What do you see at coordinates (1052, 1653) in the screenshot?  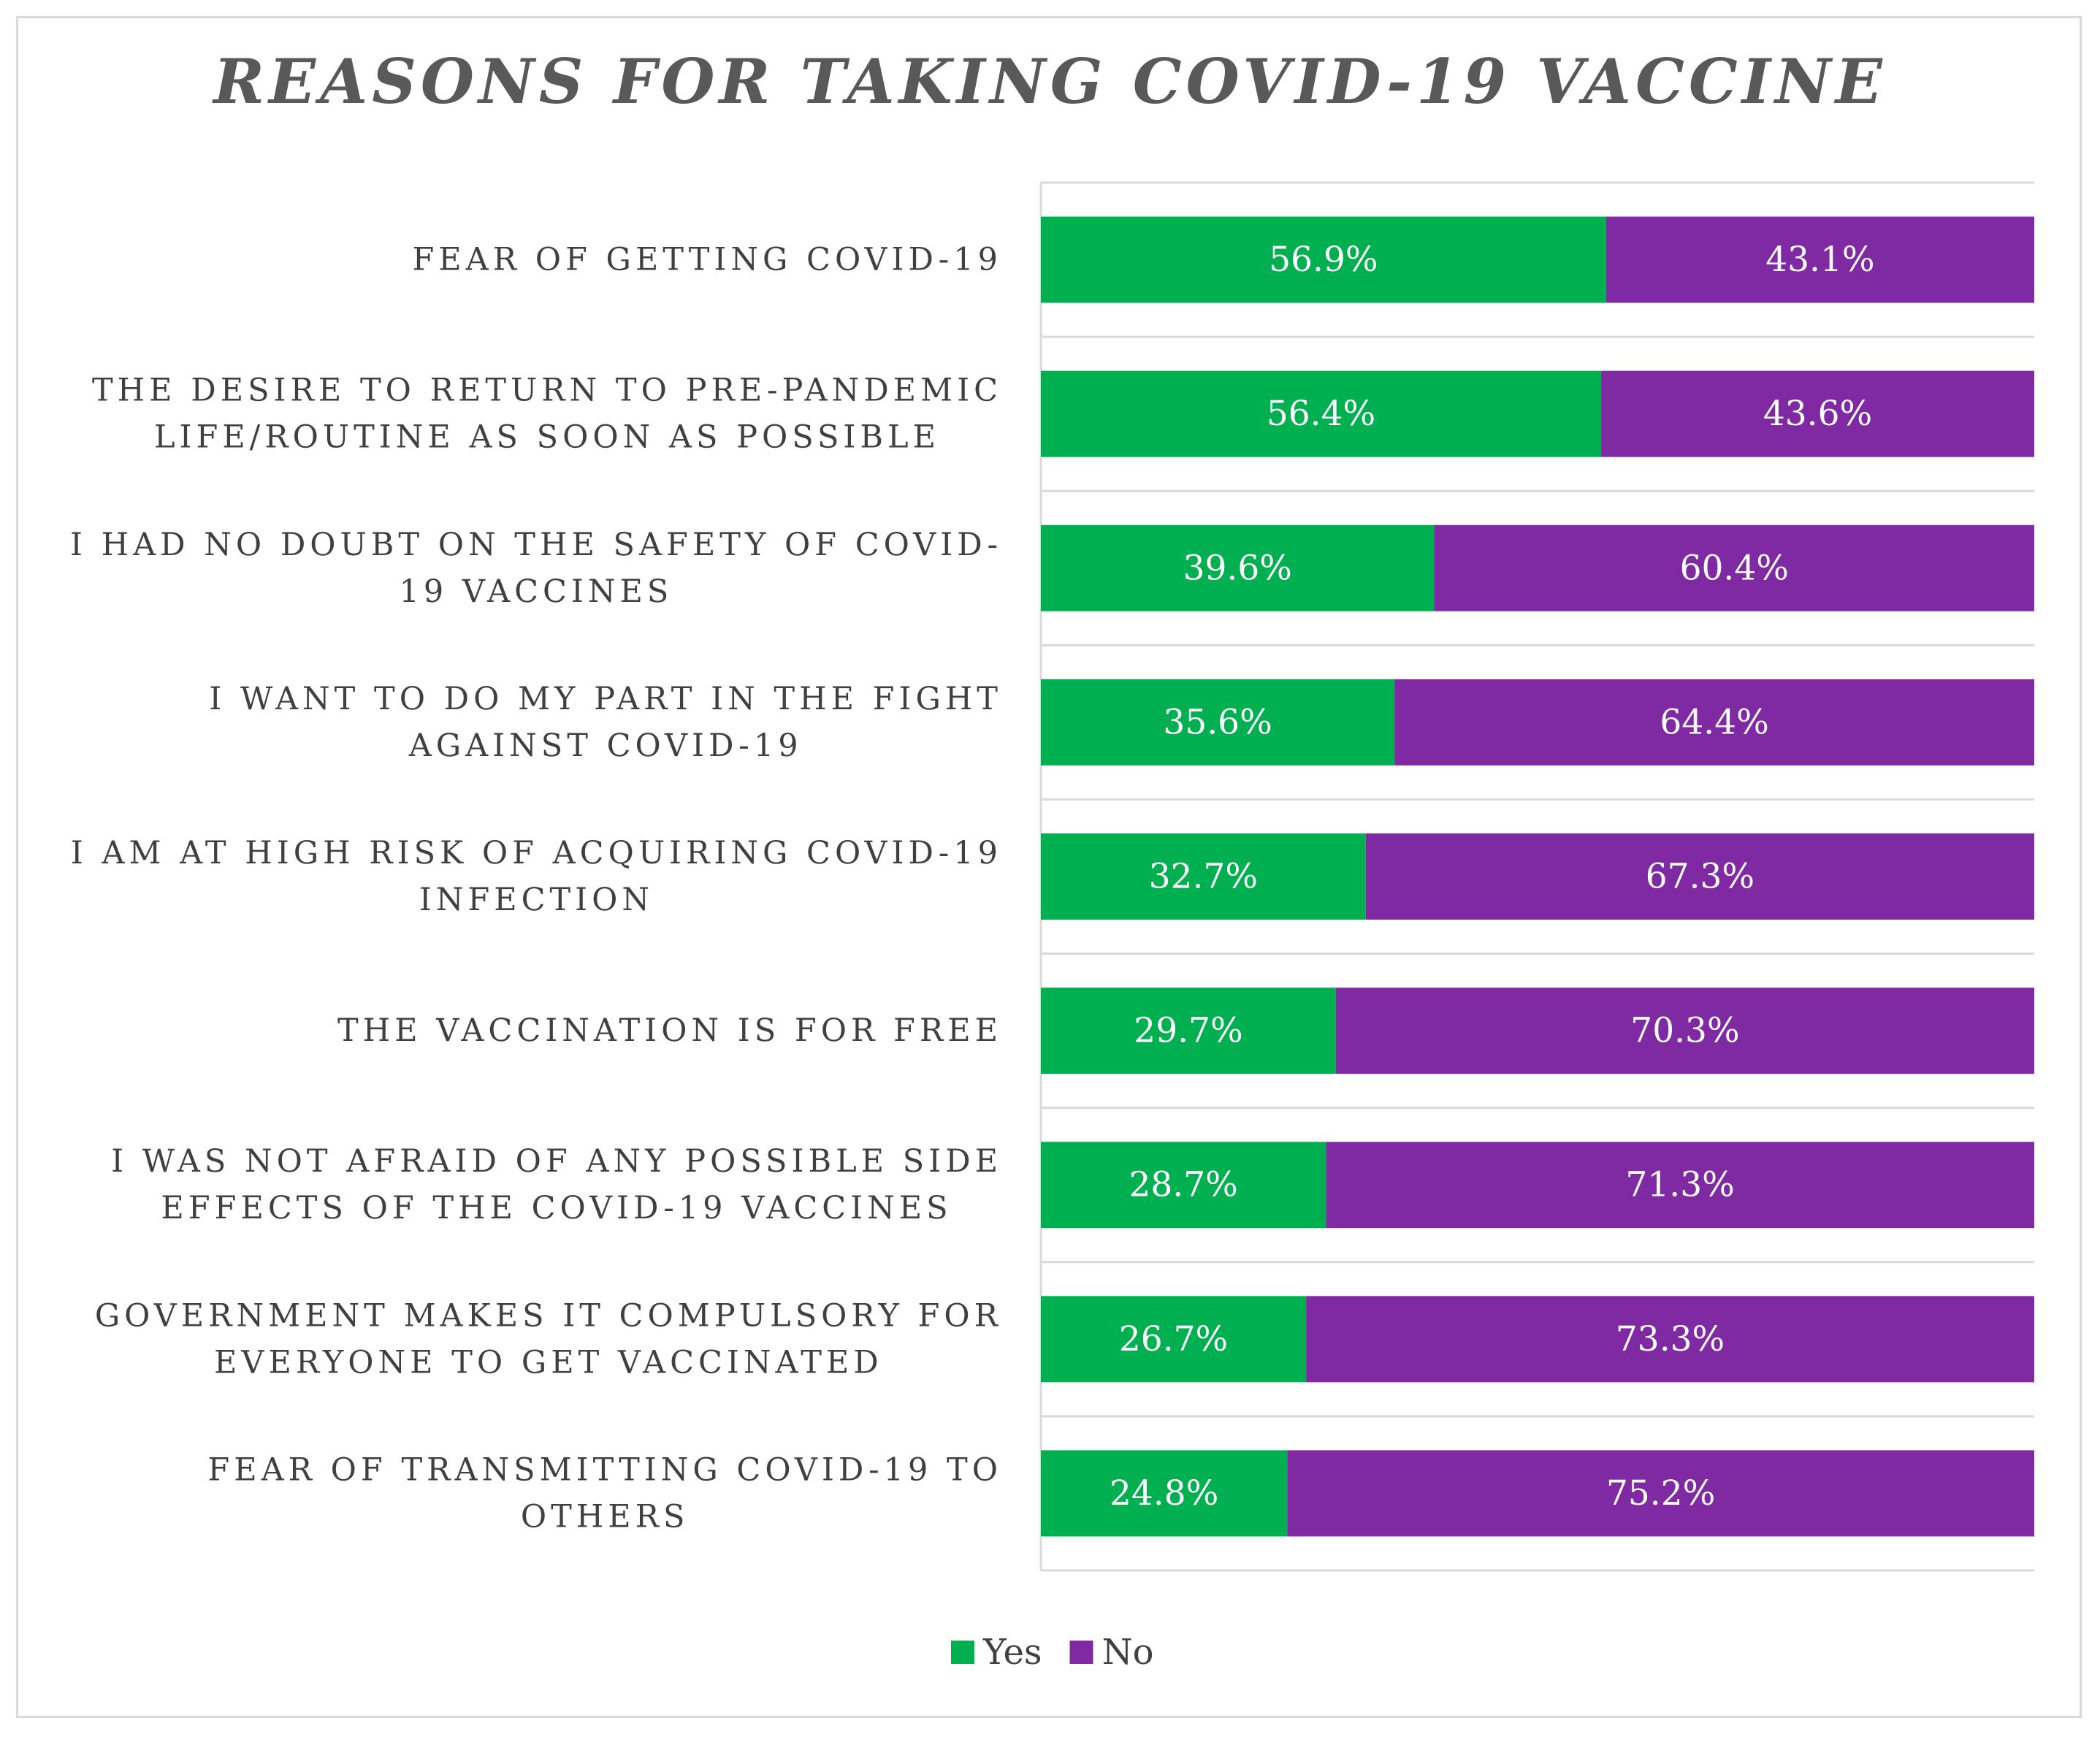 I see `legend: Yes No` at bounding box center [1052, 1653].